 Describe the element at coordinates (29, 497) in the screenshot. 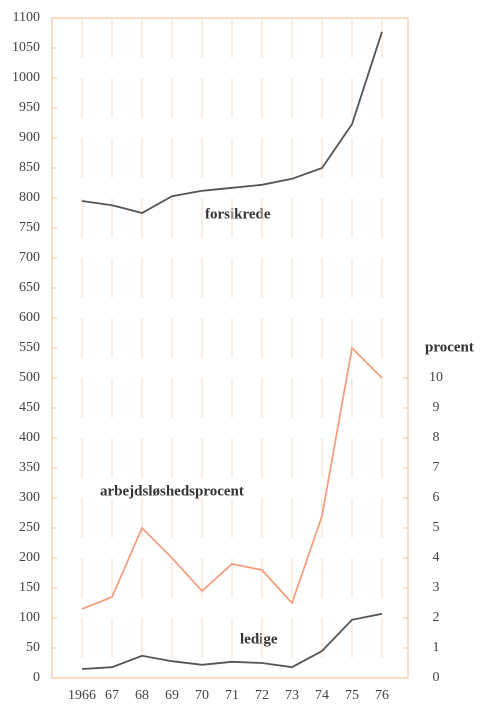

I see `y-tick-label: 300` at that location.